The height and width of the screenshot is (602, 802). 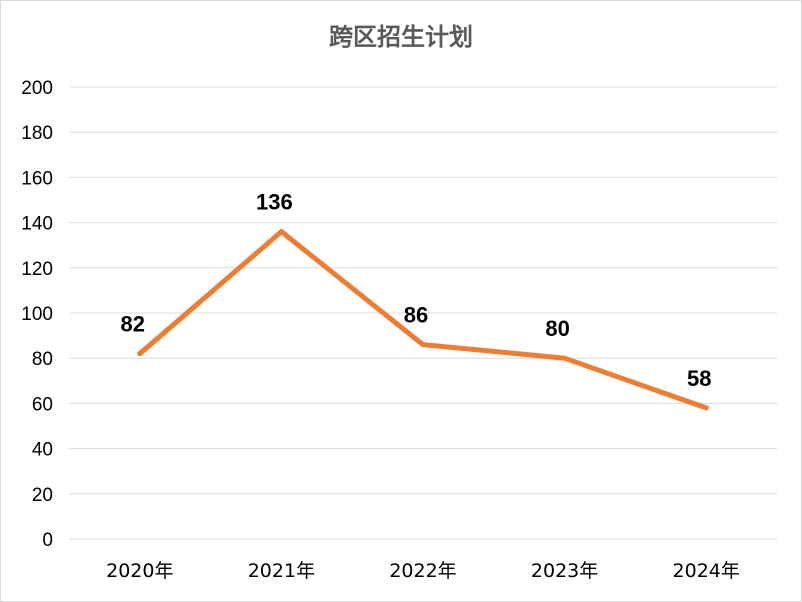 I want to click on y-tick-label: 20, so click(x=42, y=495).